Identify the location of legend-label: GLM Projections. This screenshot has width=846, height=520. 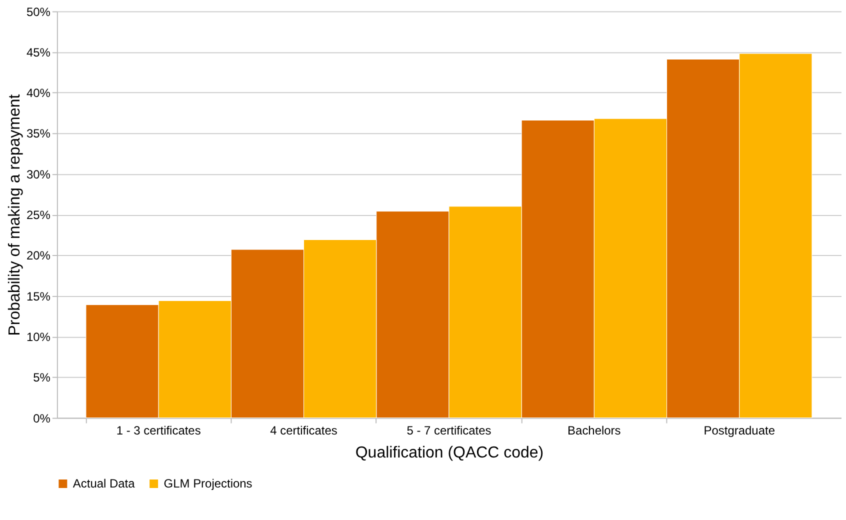
(208, 483).